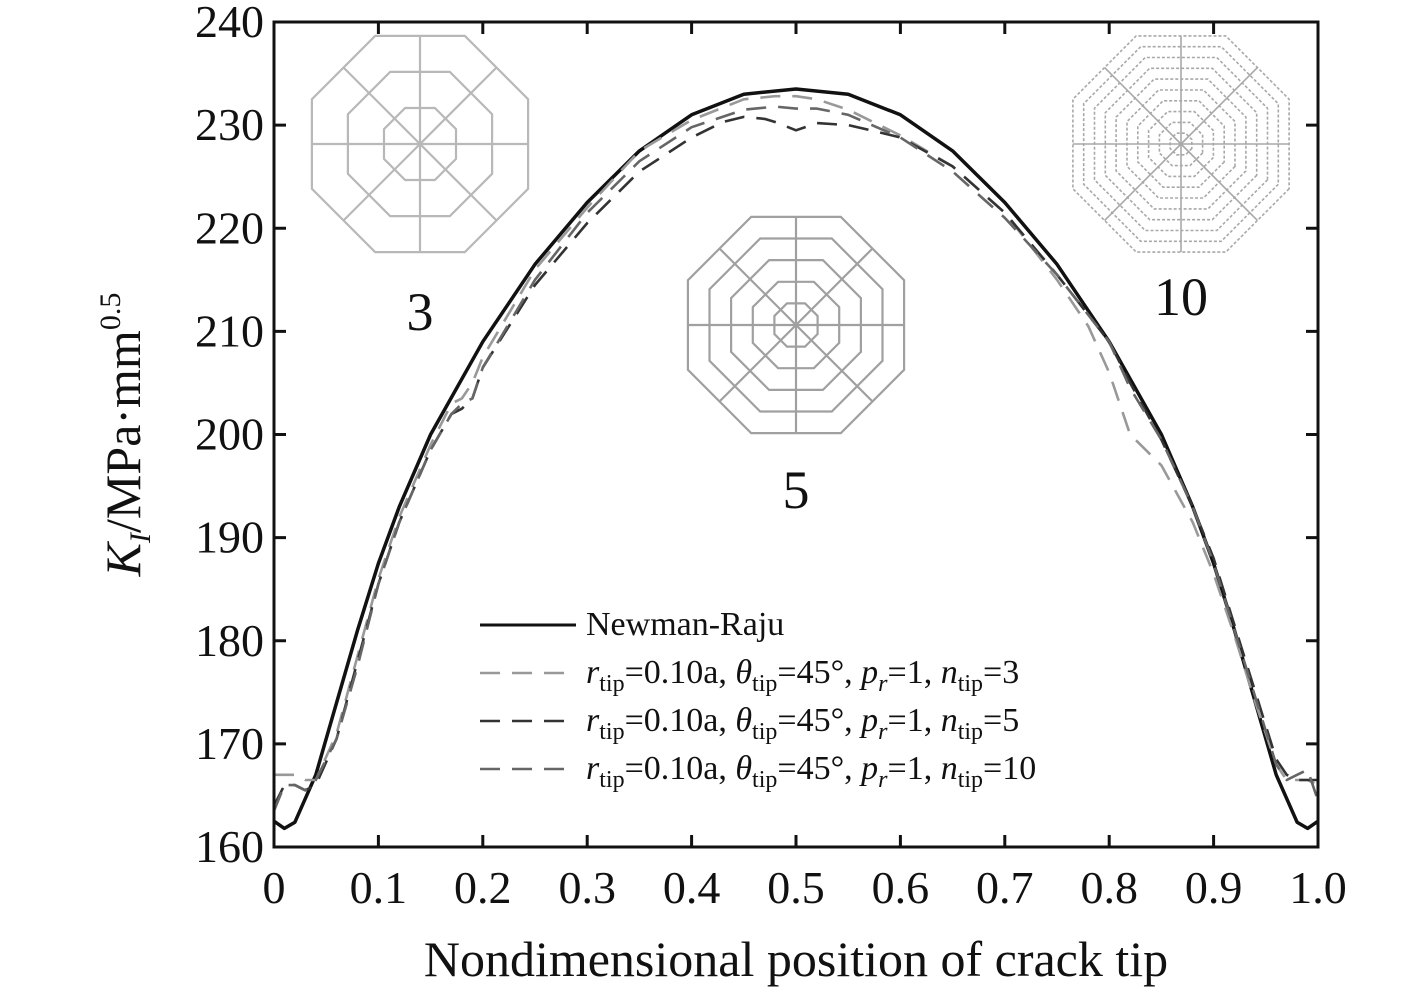  What do you see at coordinates (379, 887) in the screenshot?
I see `x-tick-label: 0.1` at bounding box center [379, 887].